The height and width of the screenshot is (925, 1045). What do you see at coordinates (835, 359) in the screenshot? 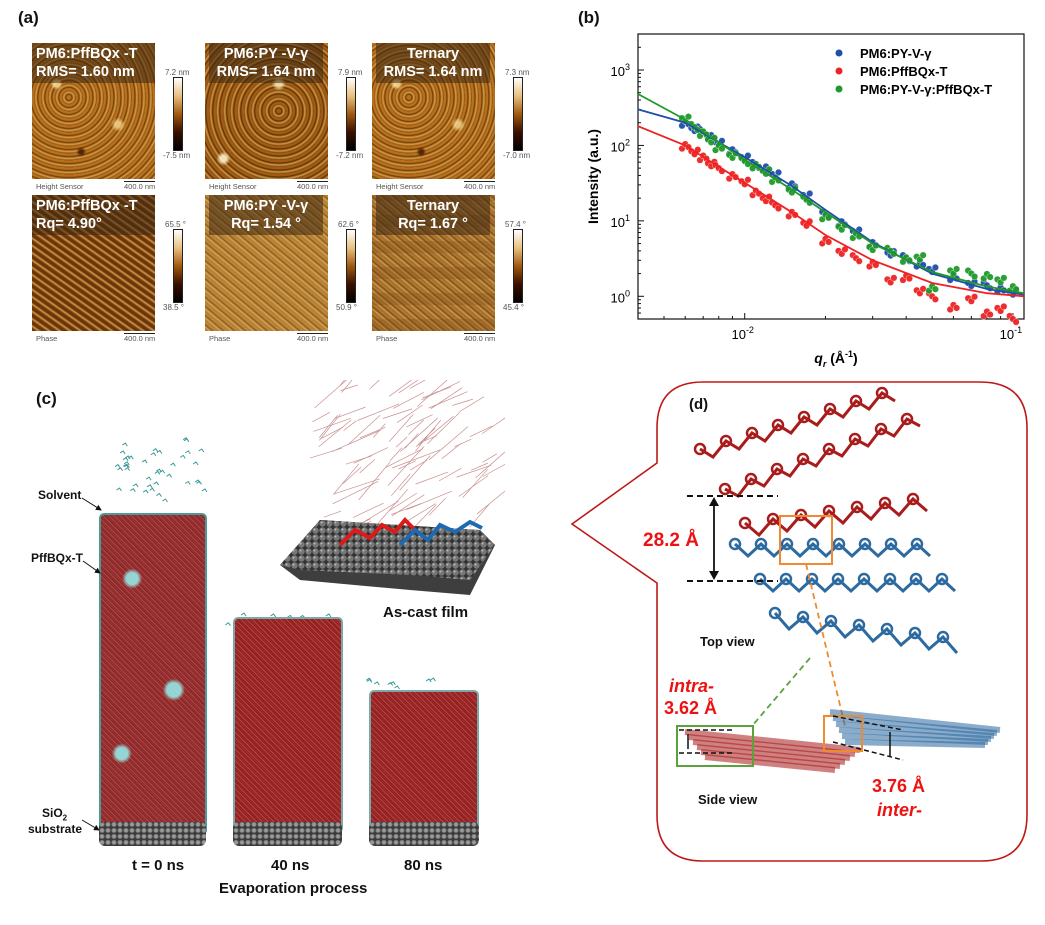
I see `x-axis-label: qr (Å-1)` at bounding box center [835, 359].